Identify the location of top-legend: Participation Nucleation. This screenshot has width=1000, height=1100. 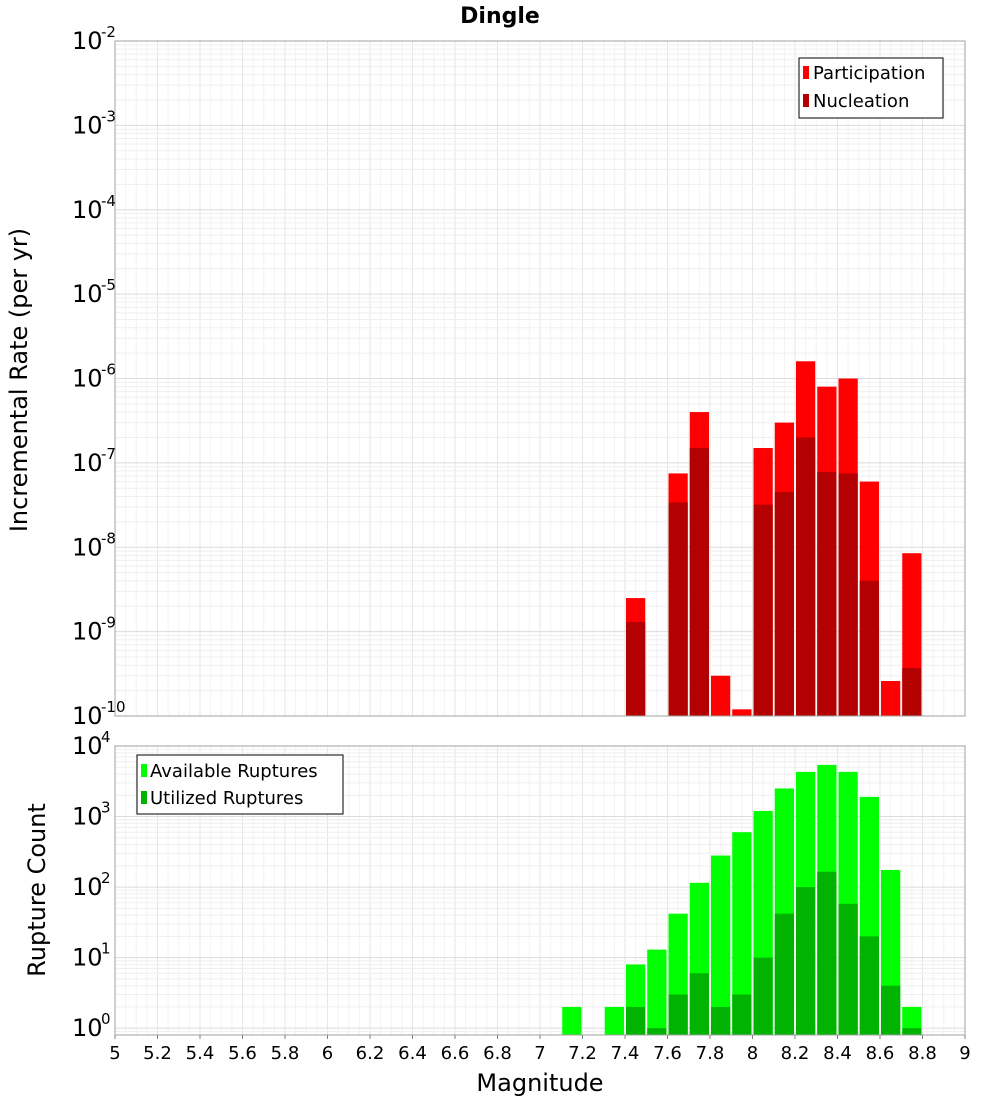
(871, 88).